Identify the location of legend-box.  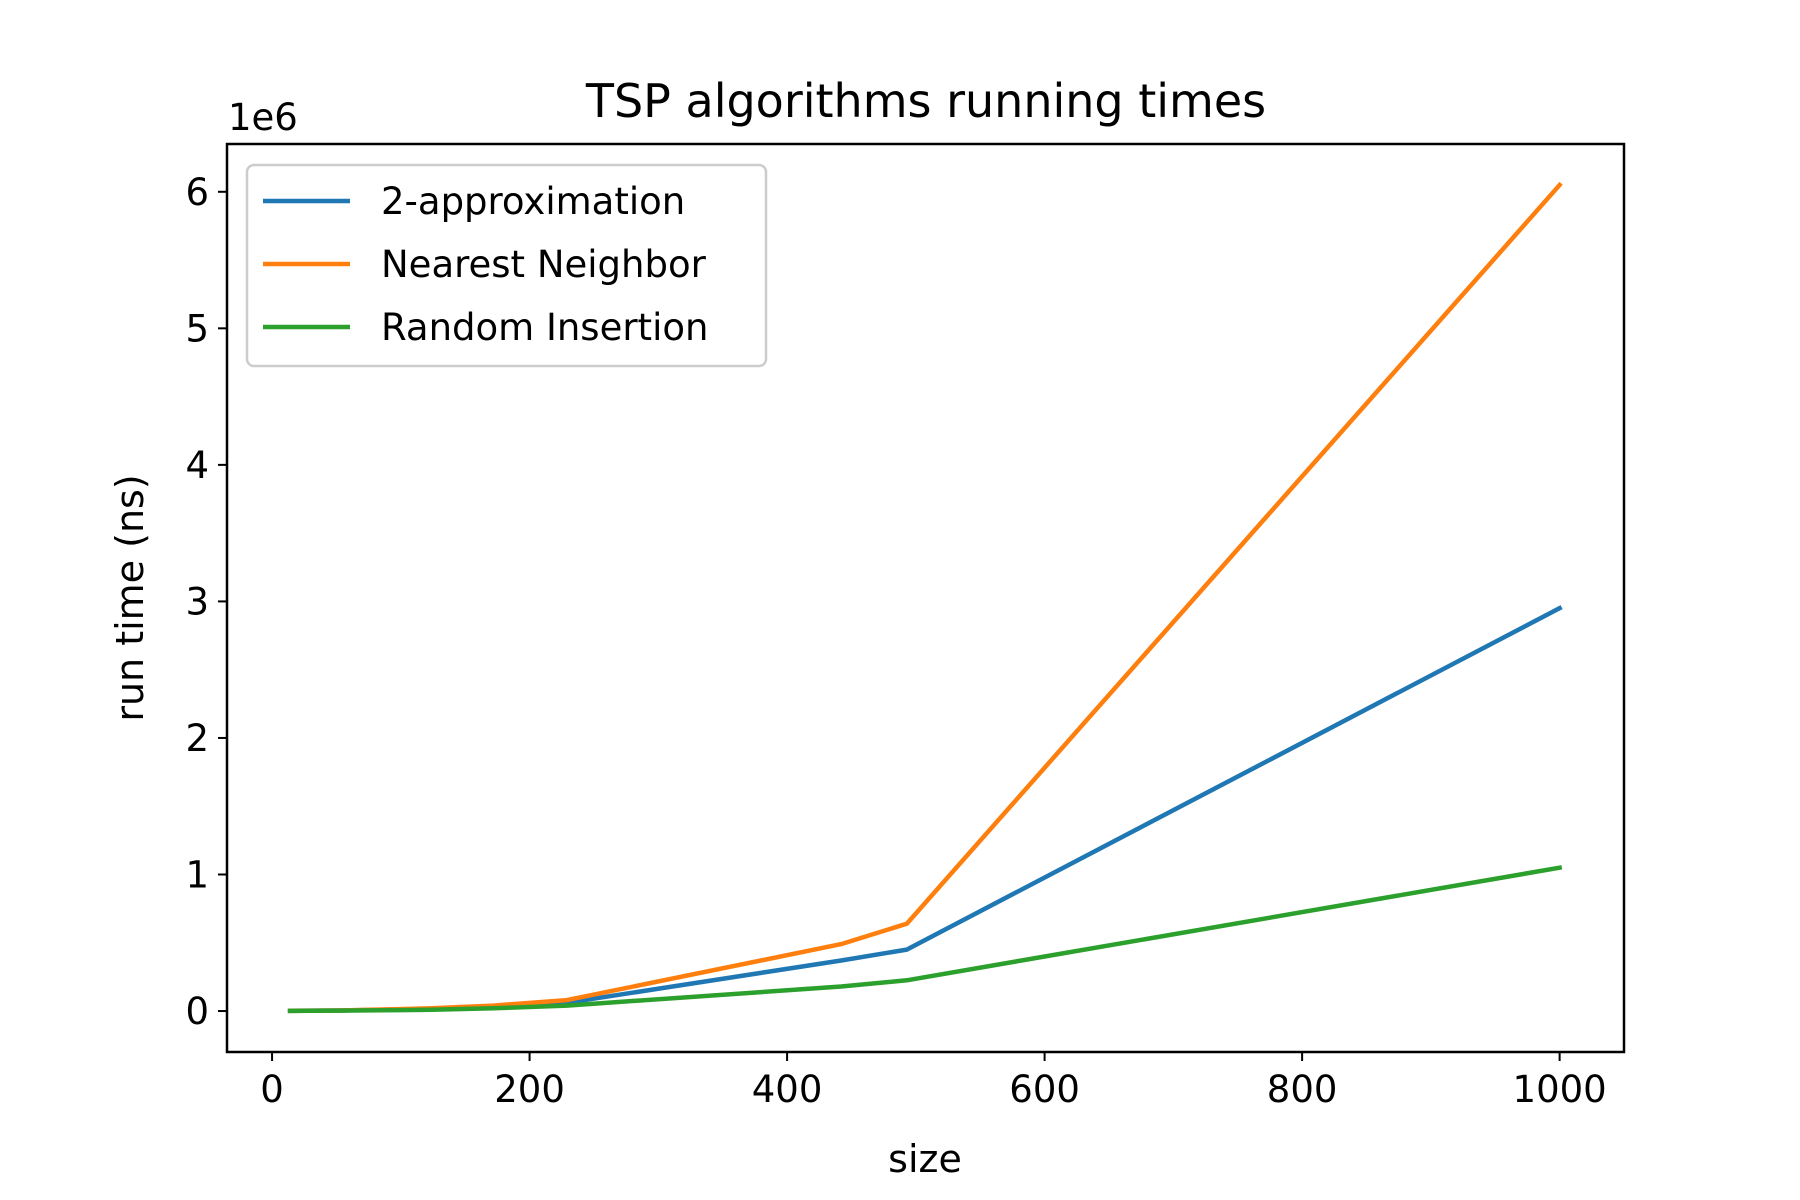
(506, 265).